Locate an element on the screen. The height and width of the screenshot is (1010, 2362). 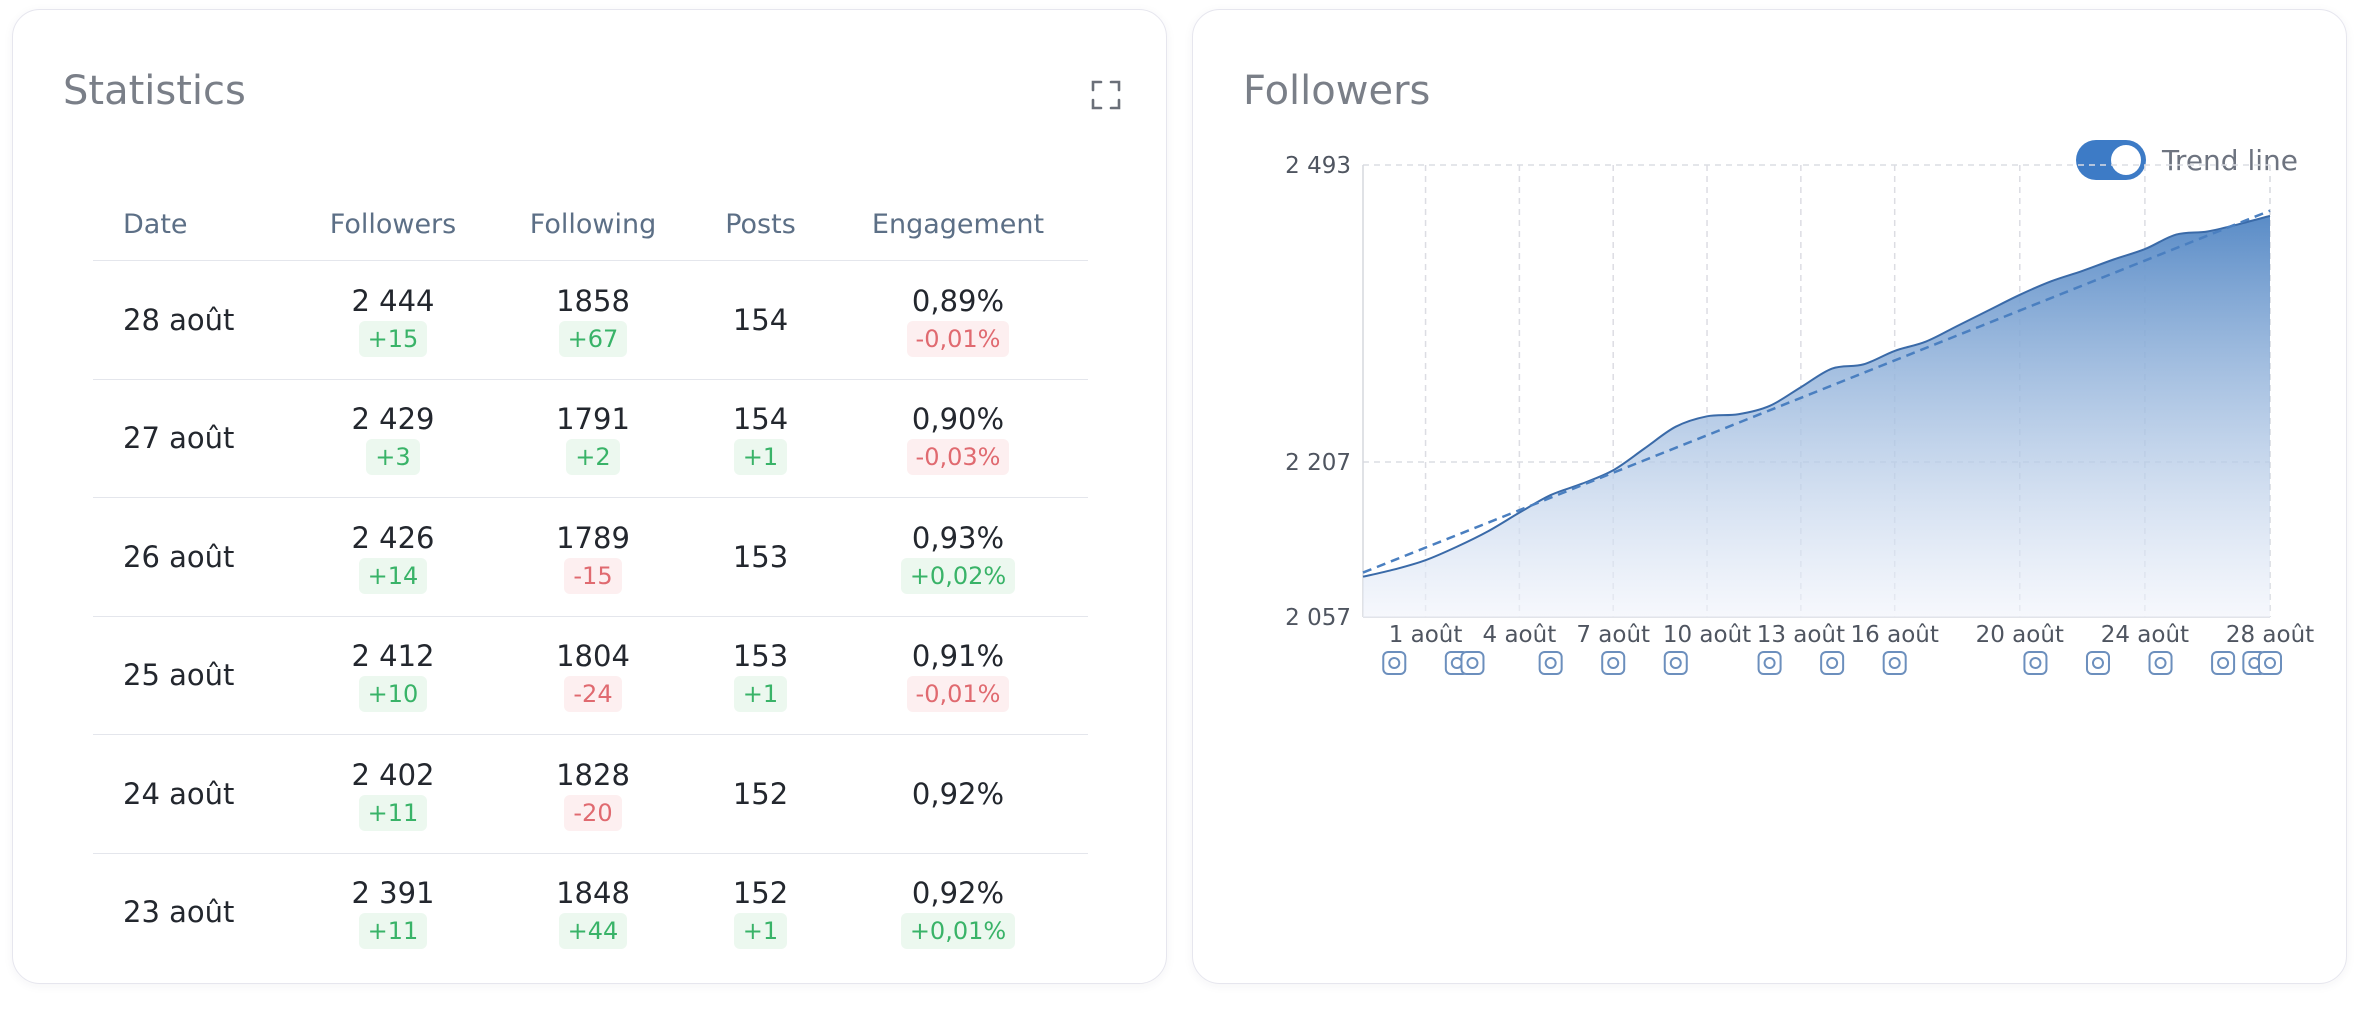
engagement-value: 0,93% is located at coordinates (958, 537).